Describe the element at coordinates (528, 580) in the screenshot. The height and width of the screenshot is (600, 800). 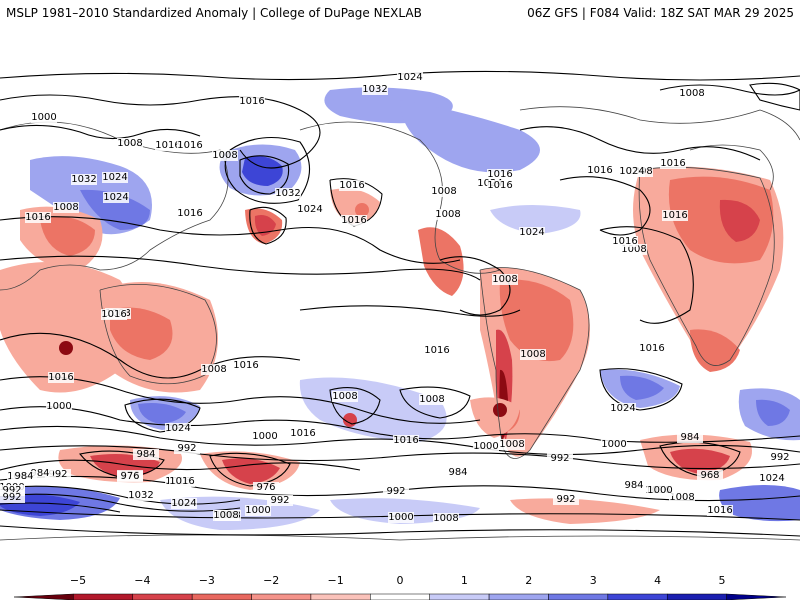
I see `colorbar-tick-label: 2` at that location.